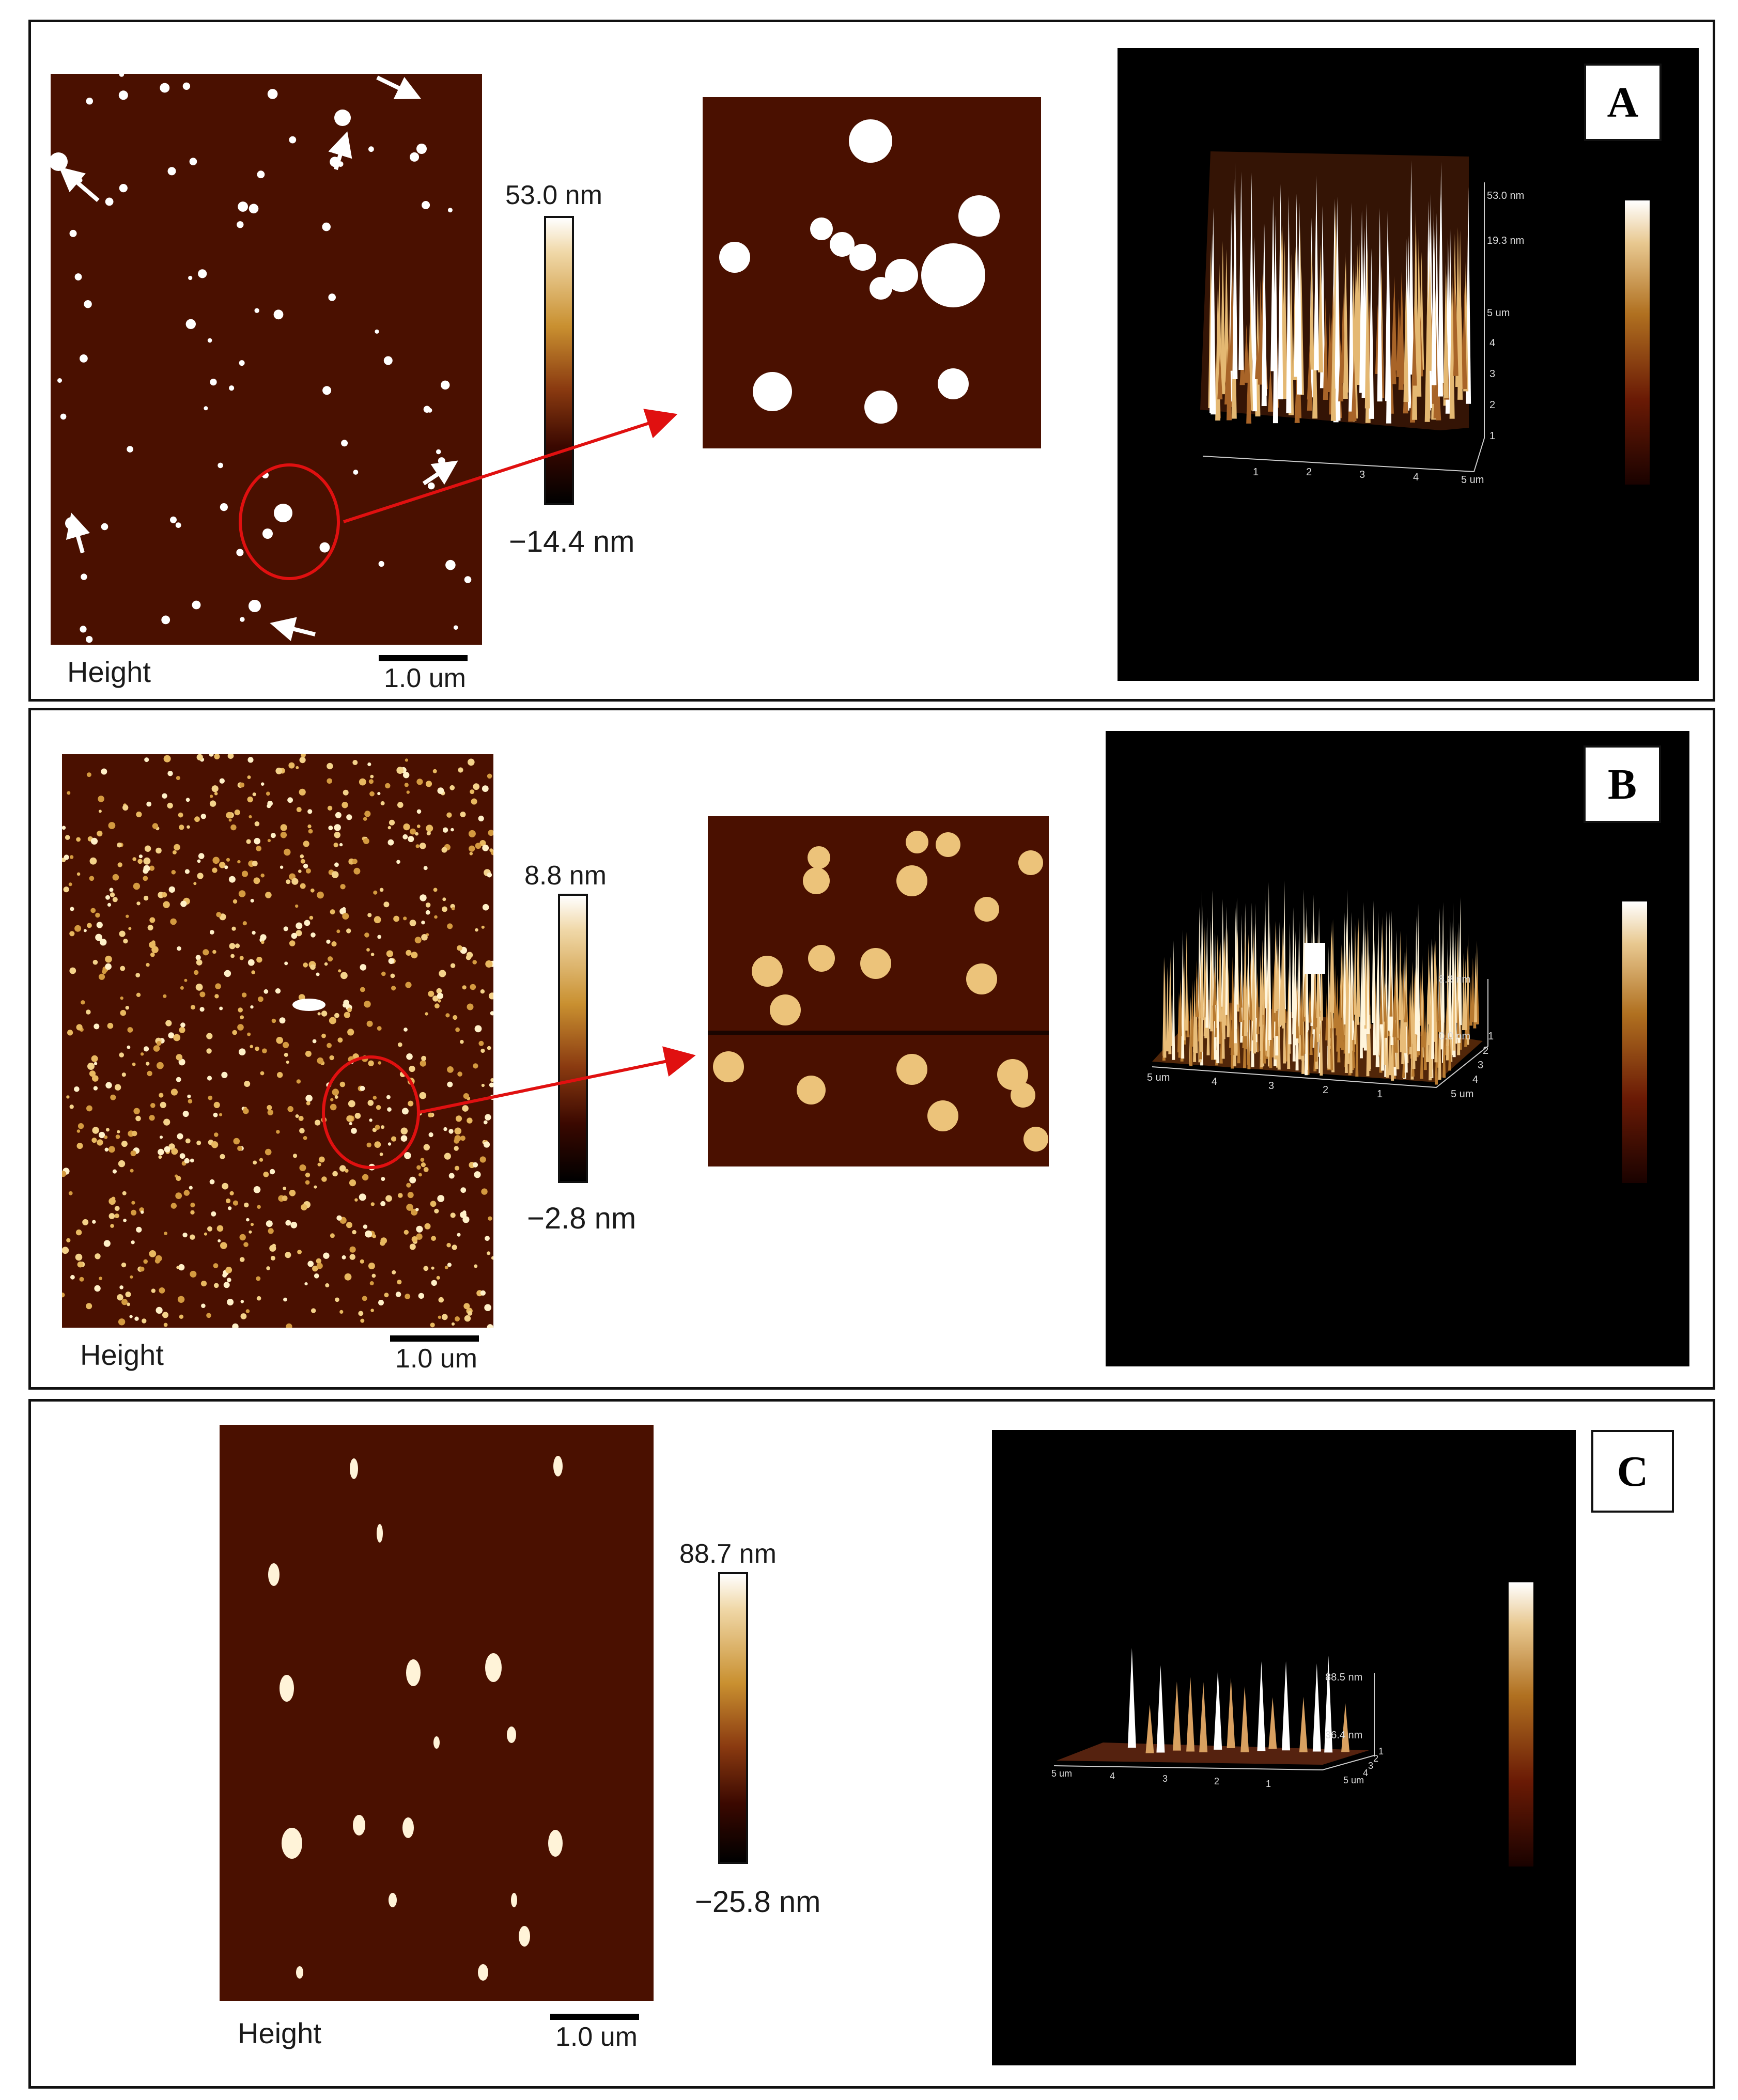 The width and height of the screenshot is (1738, 2100). Describe the element at coordinates (1326, 1090) in the screenshot. I see `panel-b-3d-x-tick: 2` at that location.